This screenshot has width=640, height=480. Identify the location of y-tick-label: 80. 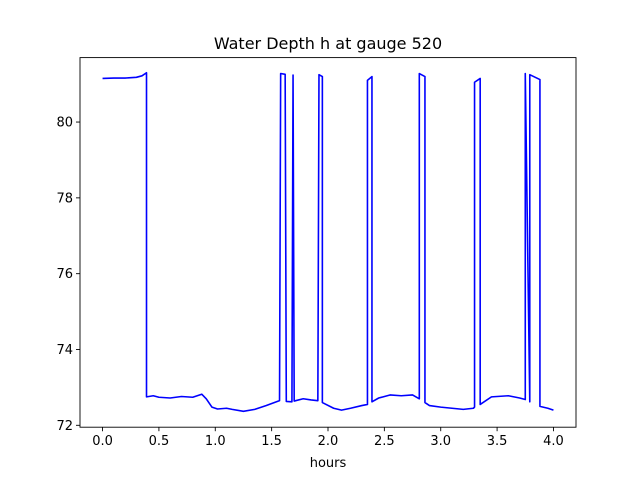
(64, 123).